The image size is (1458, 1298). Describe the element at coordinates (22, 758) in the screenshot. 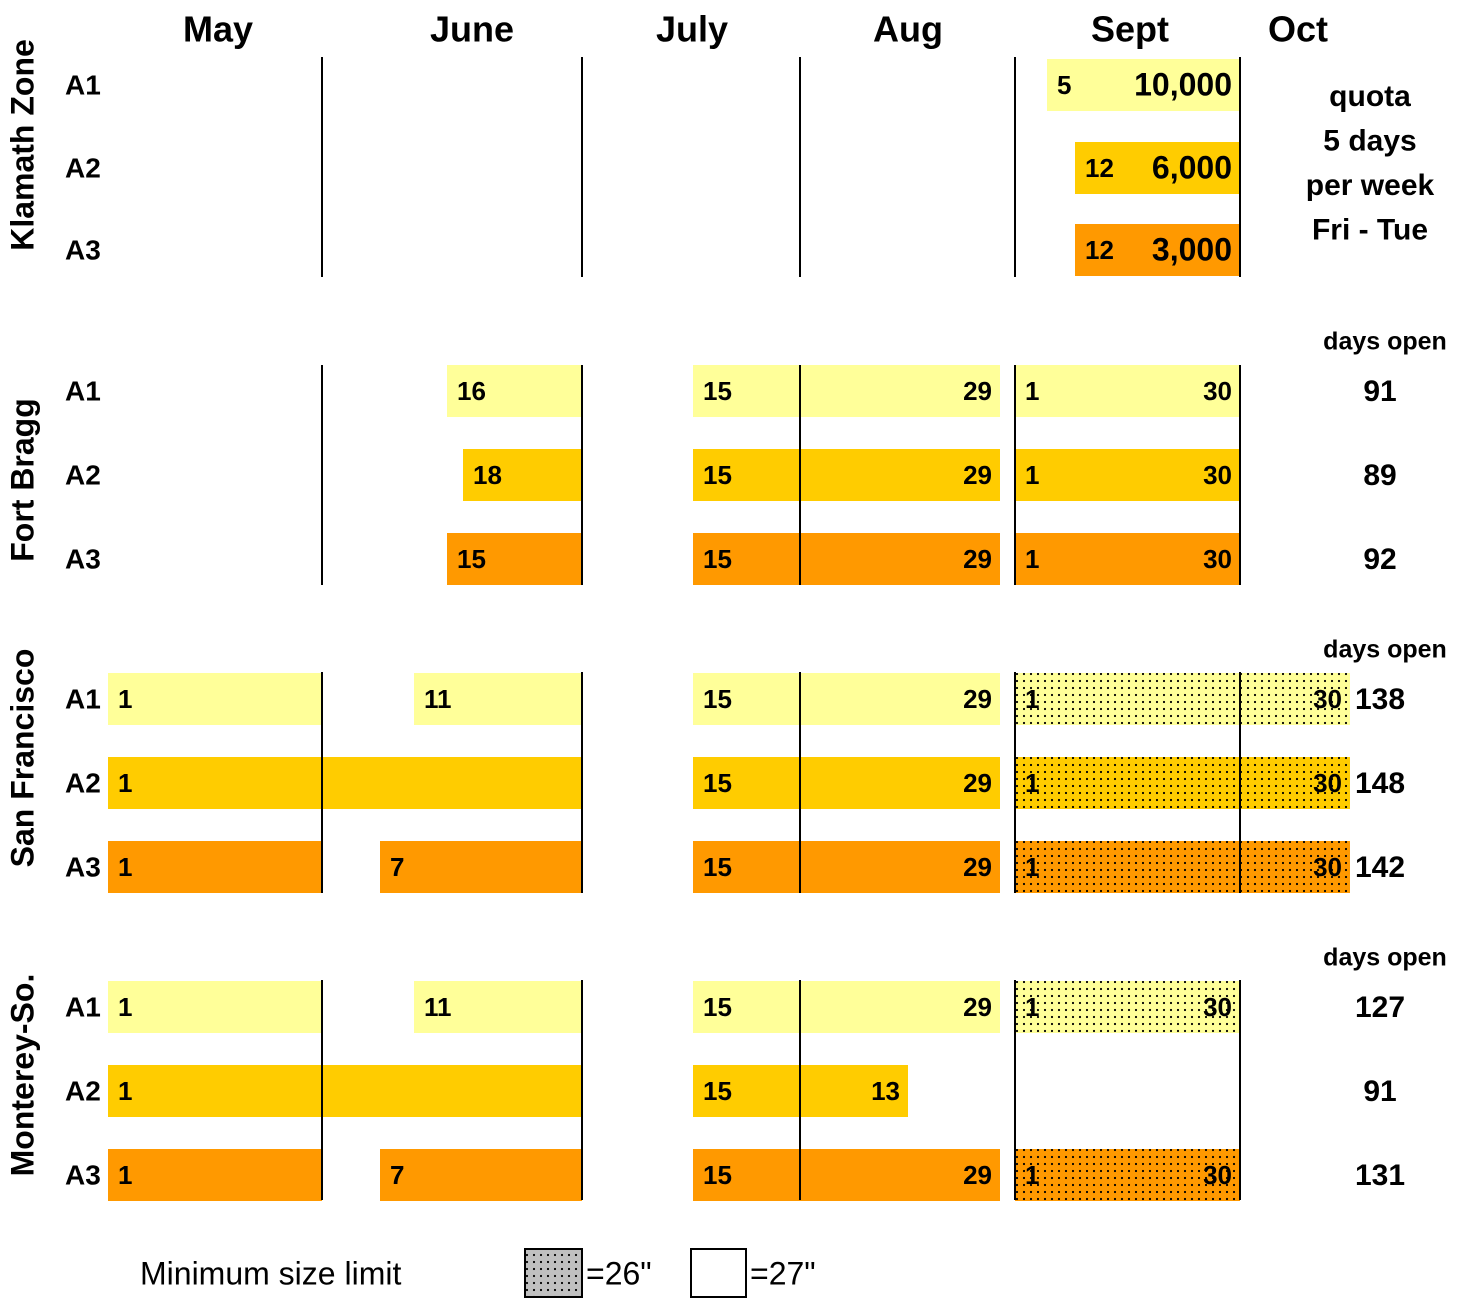

I see `zone-label: San Francisco` at that location.